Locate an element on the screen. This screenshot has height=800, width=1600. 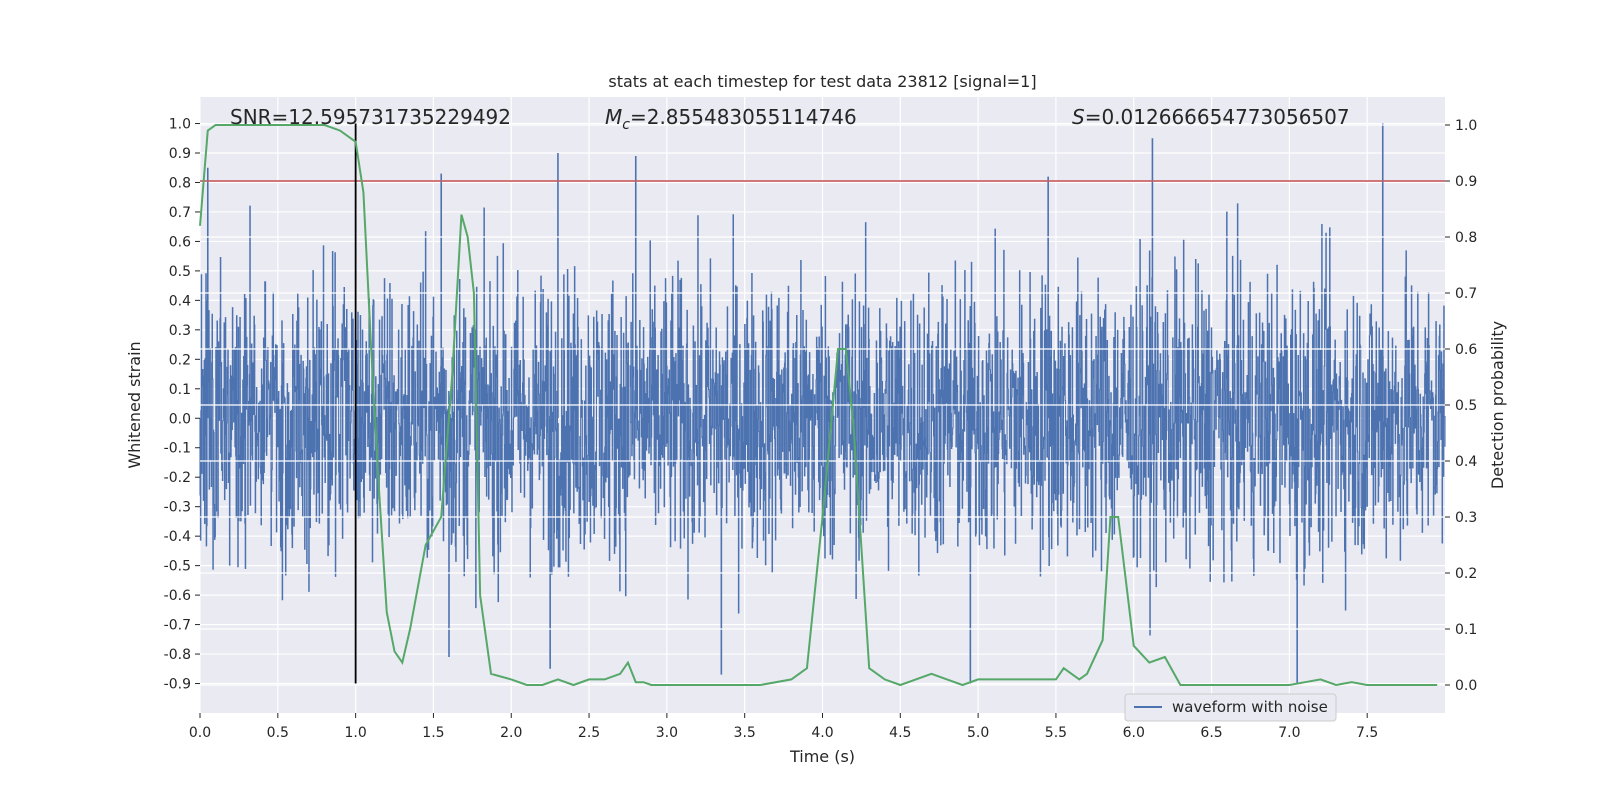
x-tick-label: 4.0 is located at coordinates (822, 733).